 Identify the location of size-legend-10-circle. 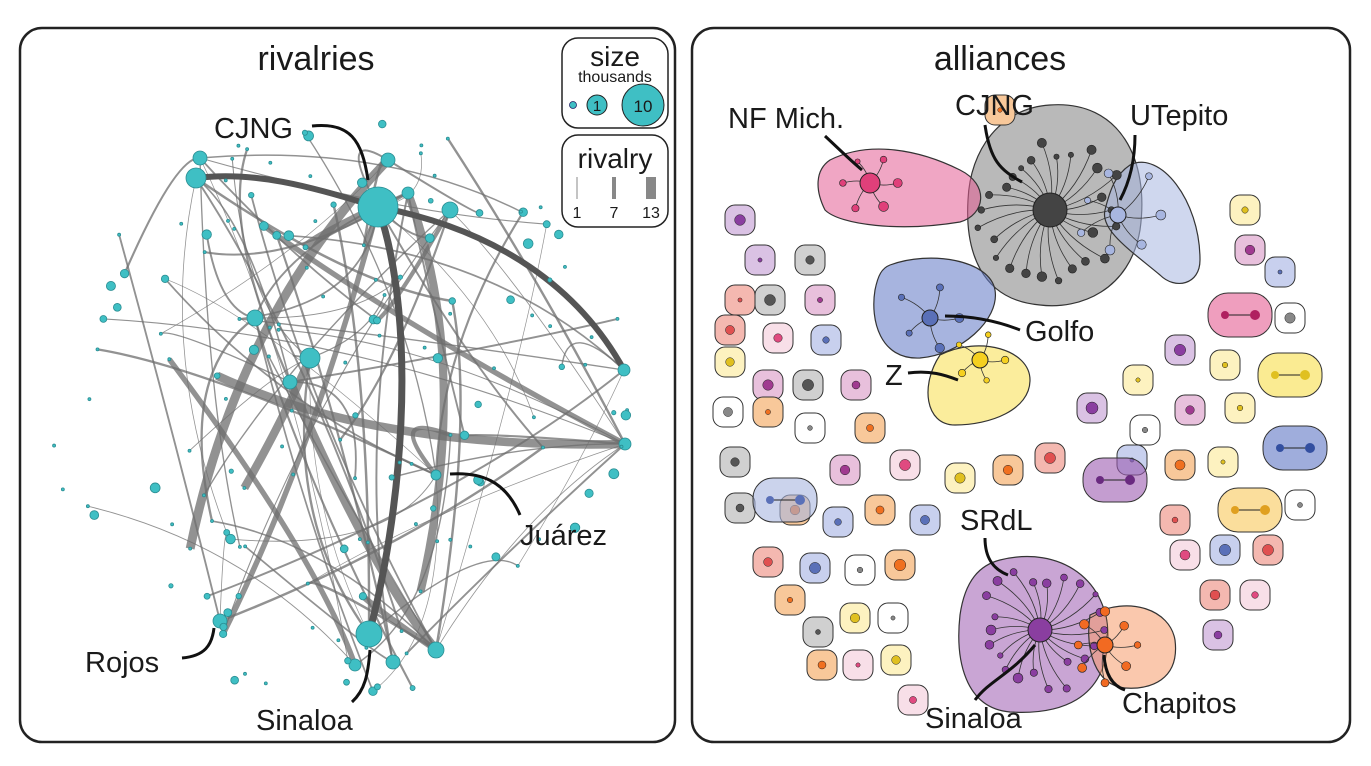
(643, 105).